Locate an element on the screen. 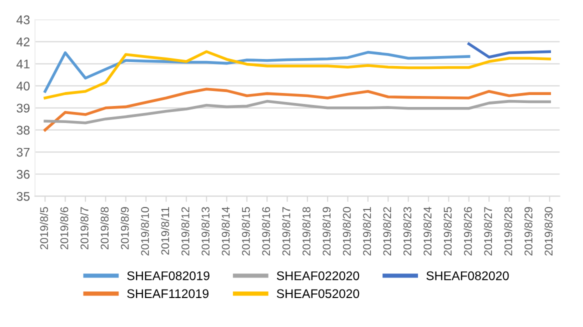  y-tick-label: 43 is located at coordinates (23, 19).